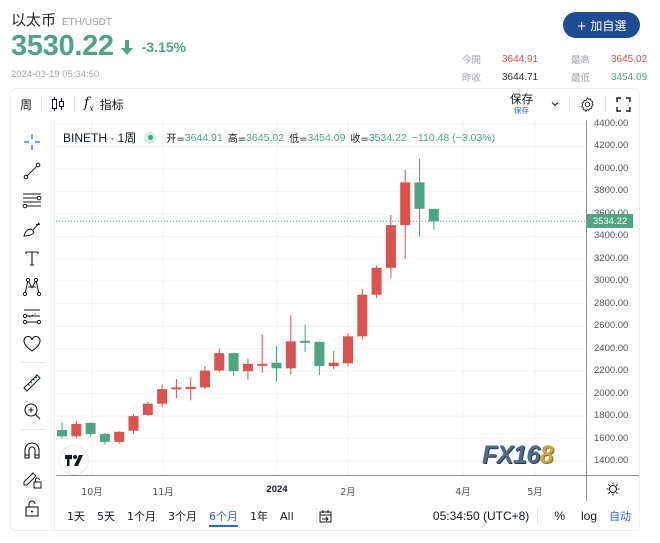 The width and height of the screenshot is (660, 543). What do you see at coordinates (32, 451) in the screenshot?
I see `magnet-tool` at bounding box center [32, 451].